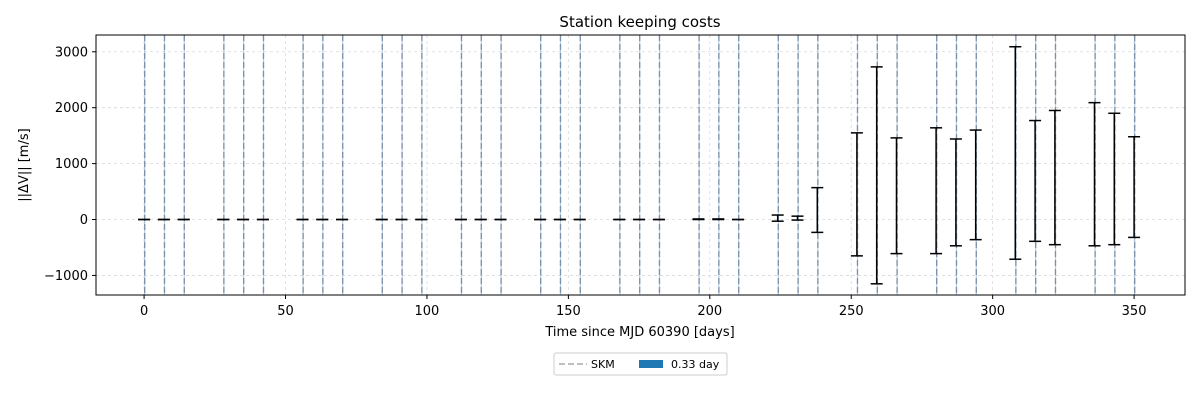 This screenshot has width=1200, height=400. Describe the element at coordinates (66, 276) in the screenshot. I see `y-tick-label: −1000` at that location.